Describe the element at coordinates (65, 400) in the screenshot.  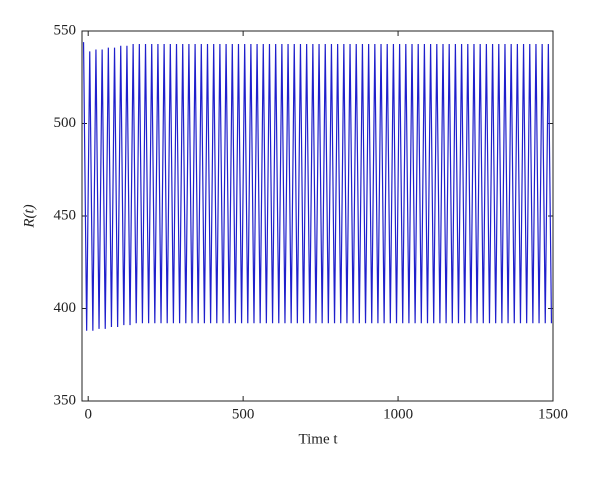
I see `y-tick-label: 350` at that location.